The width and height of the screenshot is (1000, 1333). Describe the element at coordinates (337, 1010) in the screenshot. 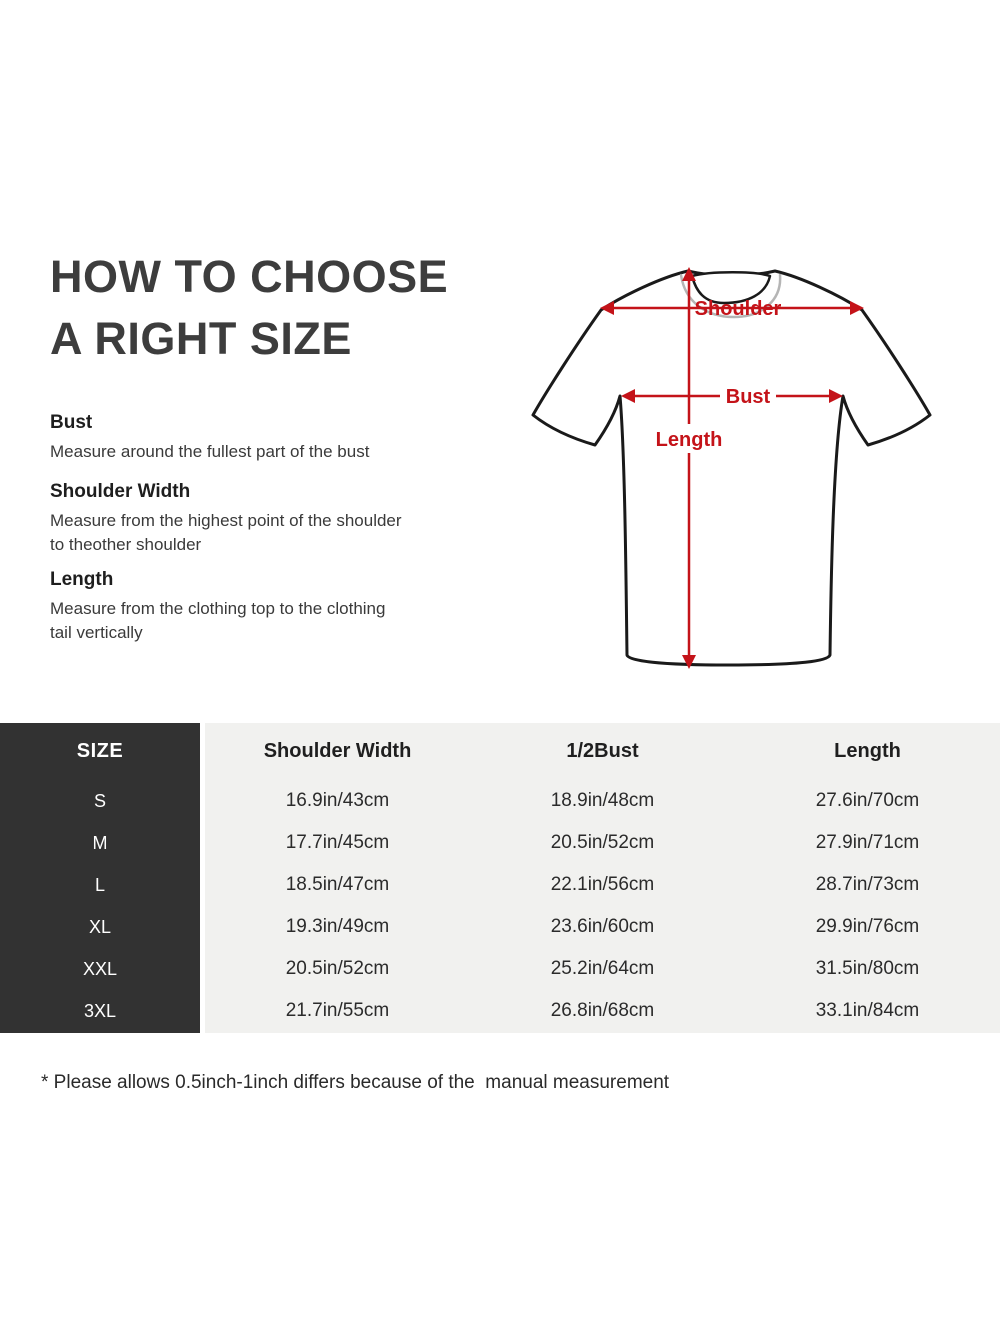

I see `cell-shoulder: 21.7in/55cm` at that location.